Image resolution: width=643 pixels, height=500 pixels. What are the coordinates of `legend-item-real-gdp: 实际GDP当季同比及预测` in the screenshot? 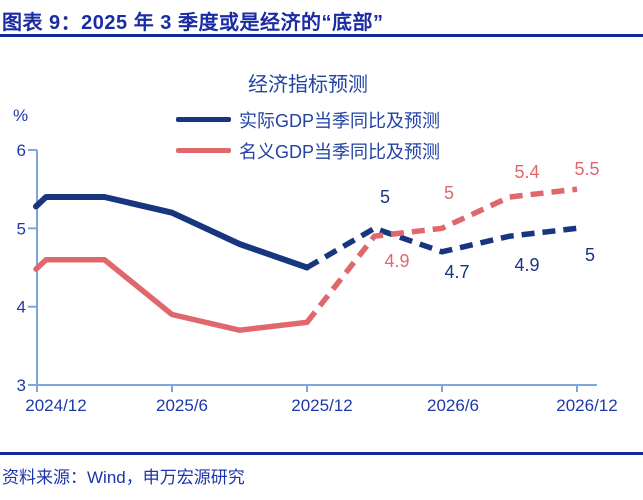 It's located at (307, 119).